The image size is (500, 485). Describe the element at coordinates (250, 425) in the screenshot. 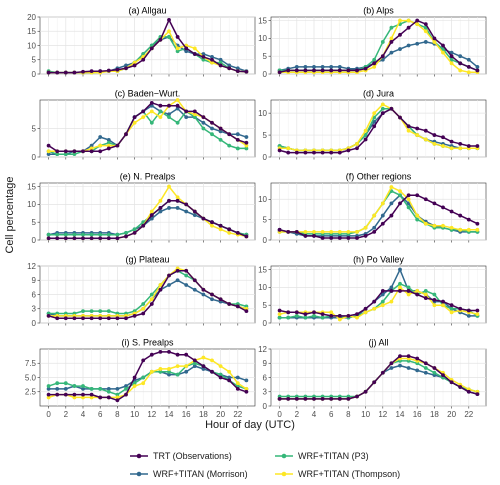

I see `x-axis-label: Hour of day (UTC)` at that location.